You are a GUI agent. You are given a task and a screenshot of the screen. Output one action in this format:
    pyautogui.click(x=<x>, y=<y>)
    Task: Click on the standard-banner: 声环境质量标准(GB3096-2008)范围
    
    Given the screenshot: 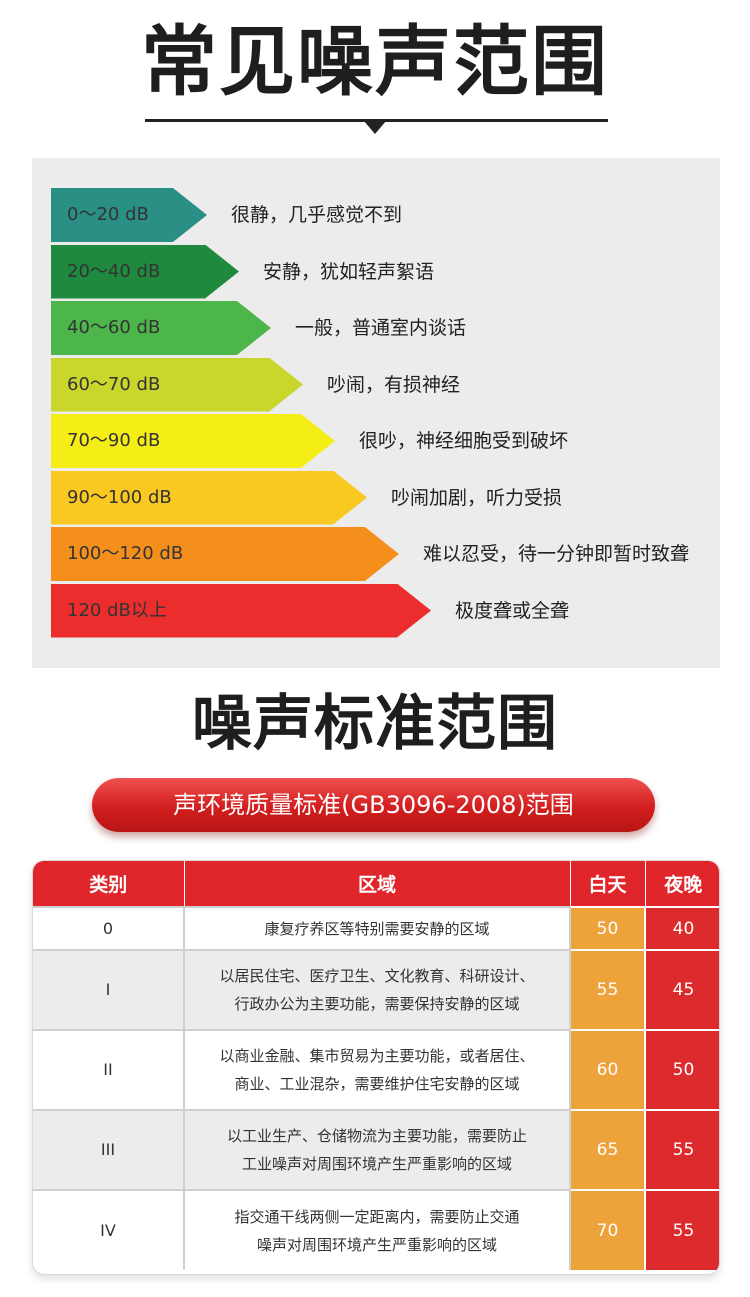 What is the action you would take?
    pyautogui.click(x=373, y=805)
    